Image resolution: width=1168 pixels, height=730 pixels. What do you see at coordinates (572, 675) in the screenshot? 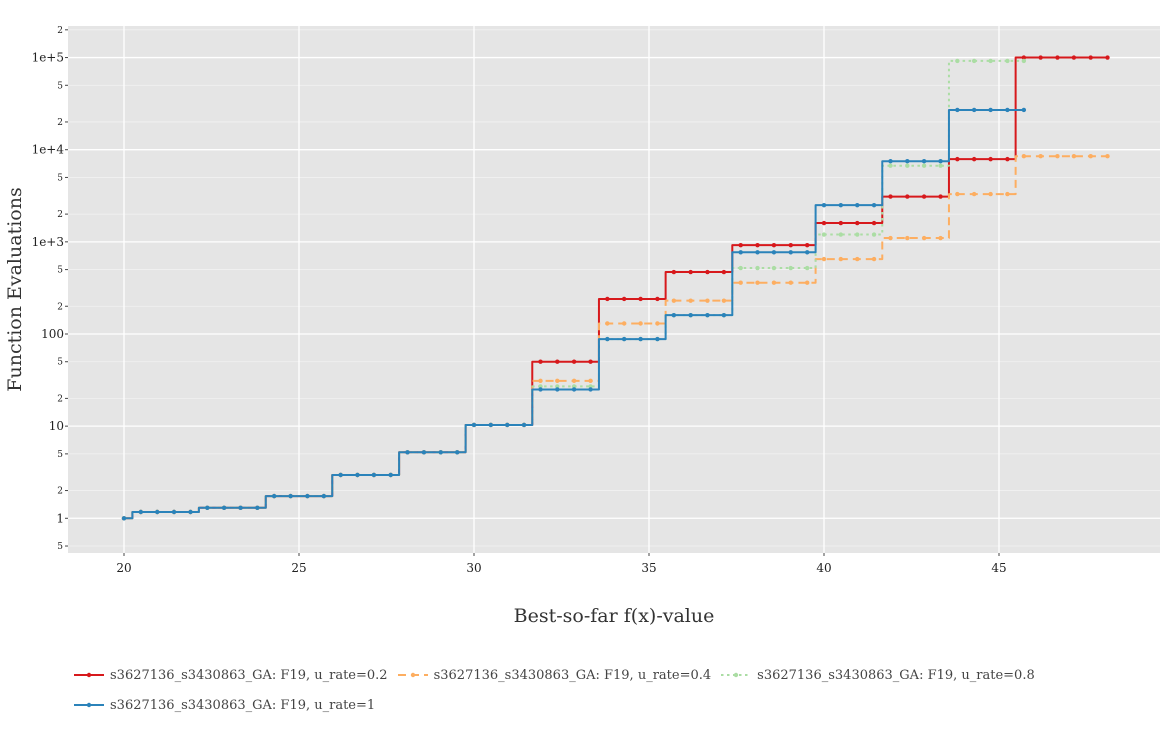
I see `legend-label: s3627136_s3430863_GA: F19, u_rate=0.4` at bounding box center [572, 675].